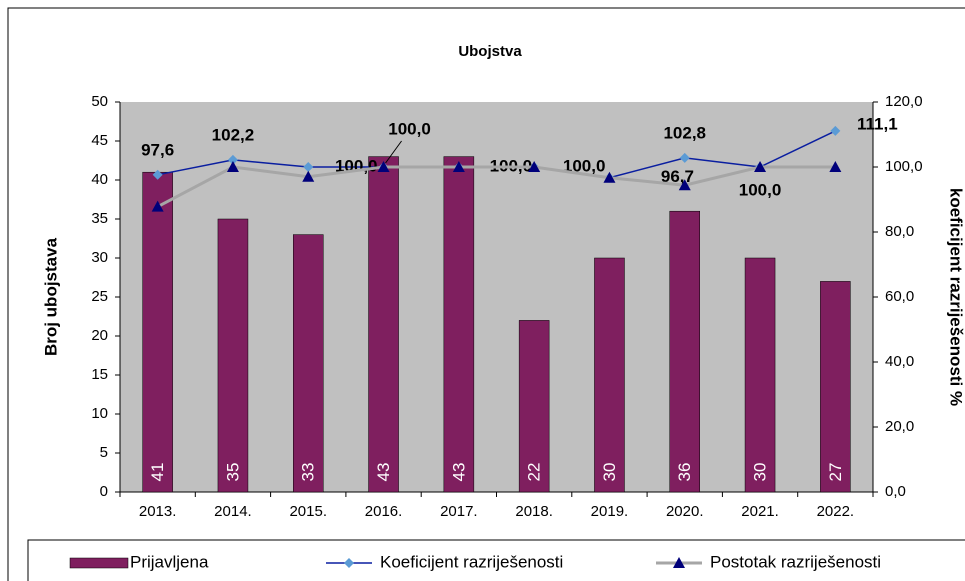 This screenshot has height=581, width=965. What do you see at coordinates (836, 511) in the screenshot?
I see `x-tick-label: 2022.` at bounding box center [836, 511].